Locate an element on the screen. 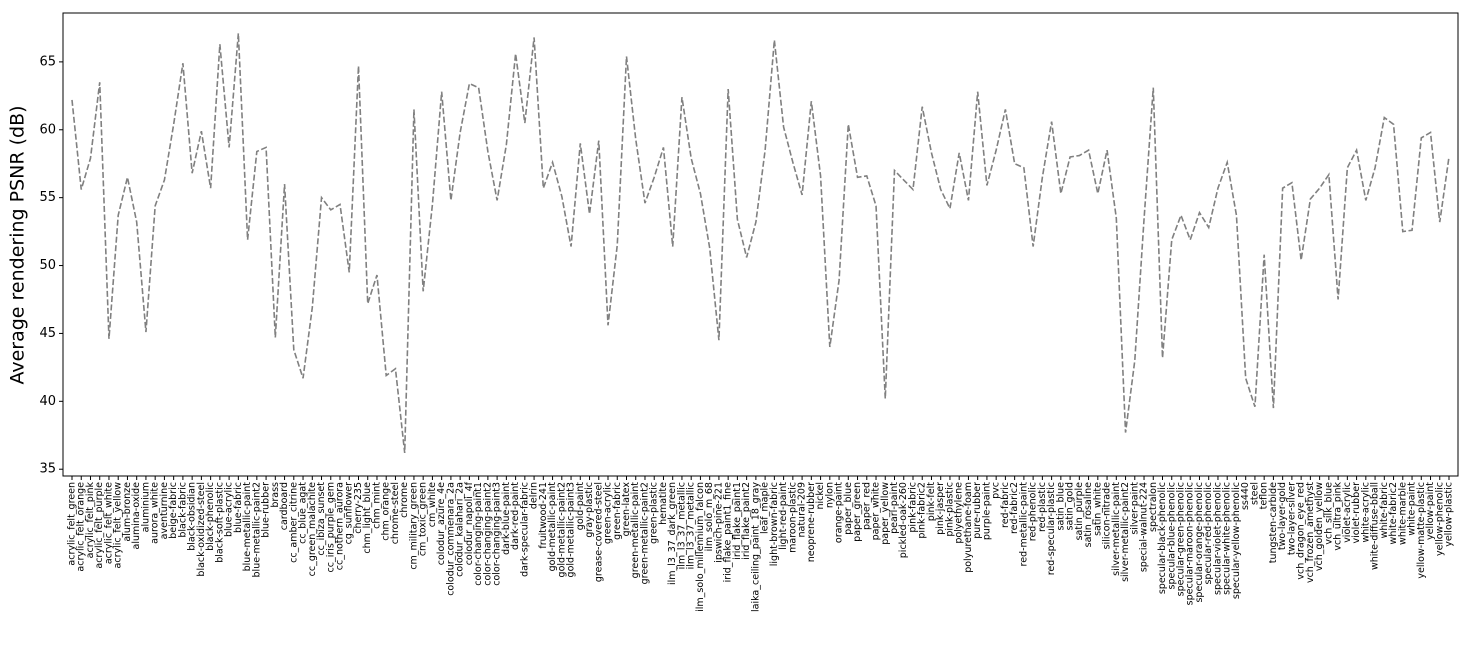 The height and width of the screenshot is (647, 1471). x-tick-label: yellow-phenolic is located at coordinates (1439, 519).